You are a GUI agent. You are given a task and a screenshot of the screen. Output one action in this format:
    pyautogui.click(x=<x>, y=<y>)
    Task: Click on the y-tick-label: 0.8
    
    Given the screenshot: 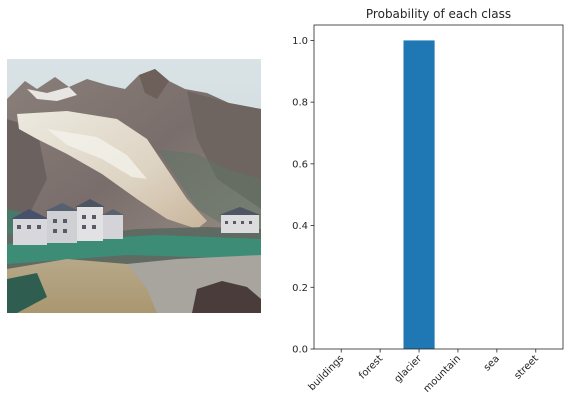 What is the action you would take?
    pyautogui.click(x=300, y=103)
    